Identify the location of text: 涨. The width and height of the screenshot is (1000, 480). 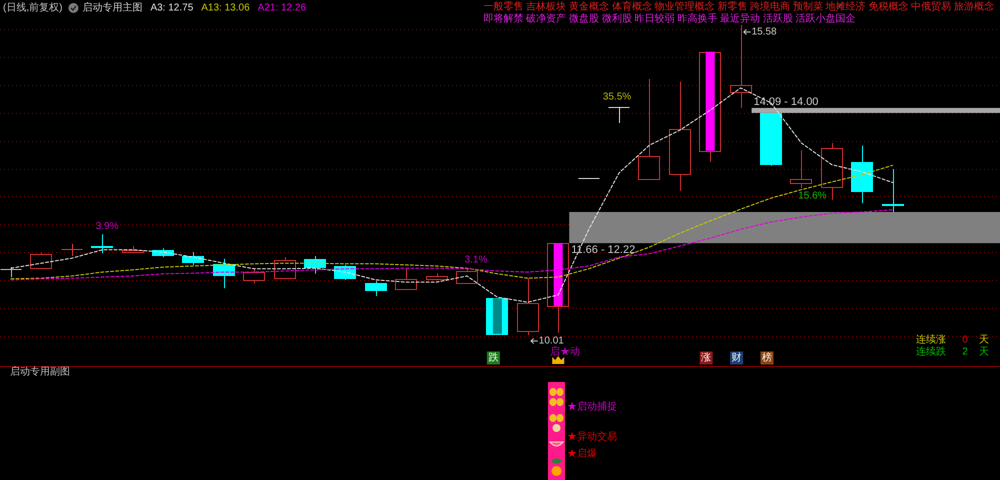
(706, 358).